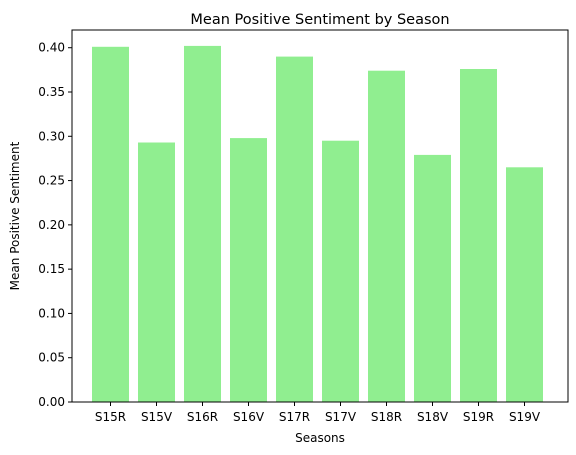  I want to click on y-tick-label: 0.30, so click(51, 136).